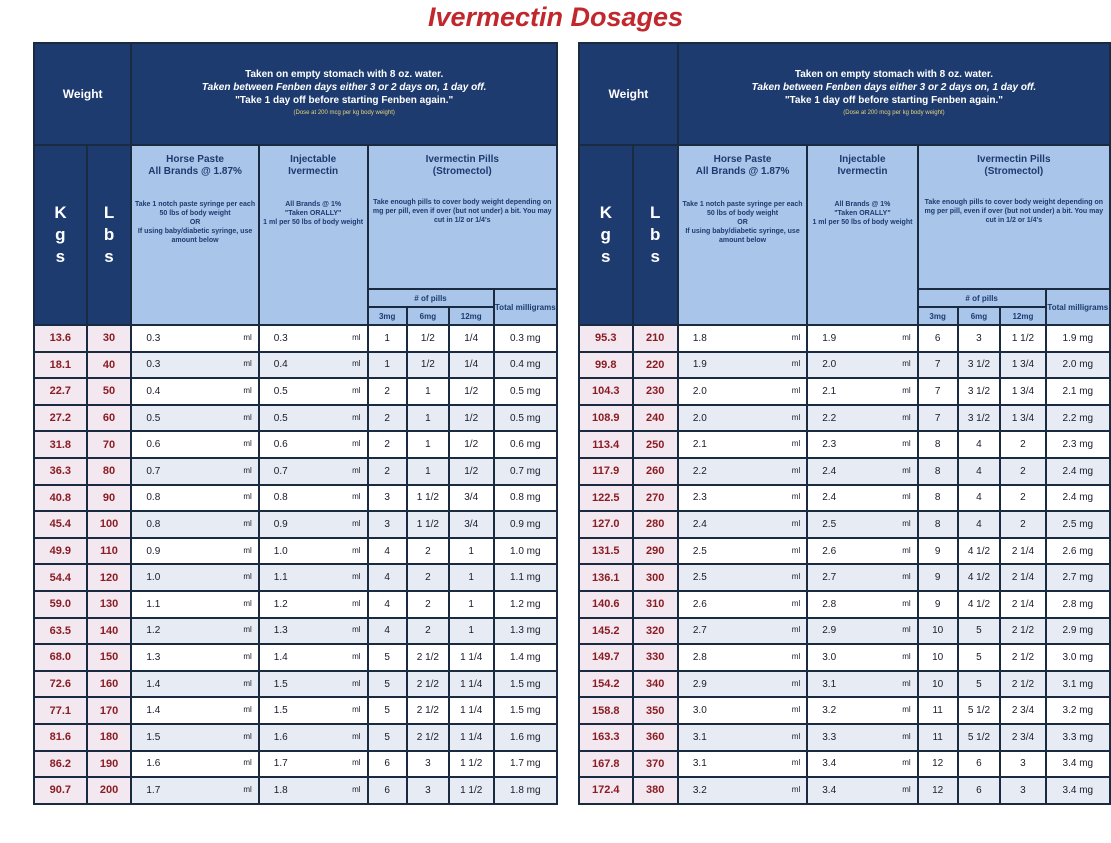 The width and height of the screenshot is (1111, 843). What do you see at coordinates (195, 710) in the screenshot?
I see `paste-cell: ml 1.4` at bounding box center [195, 710].